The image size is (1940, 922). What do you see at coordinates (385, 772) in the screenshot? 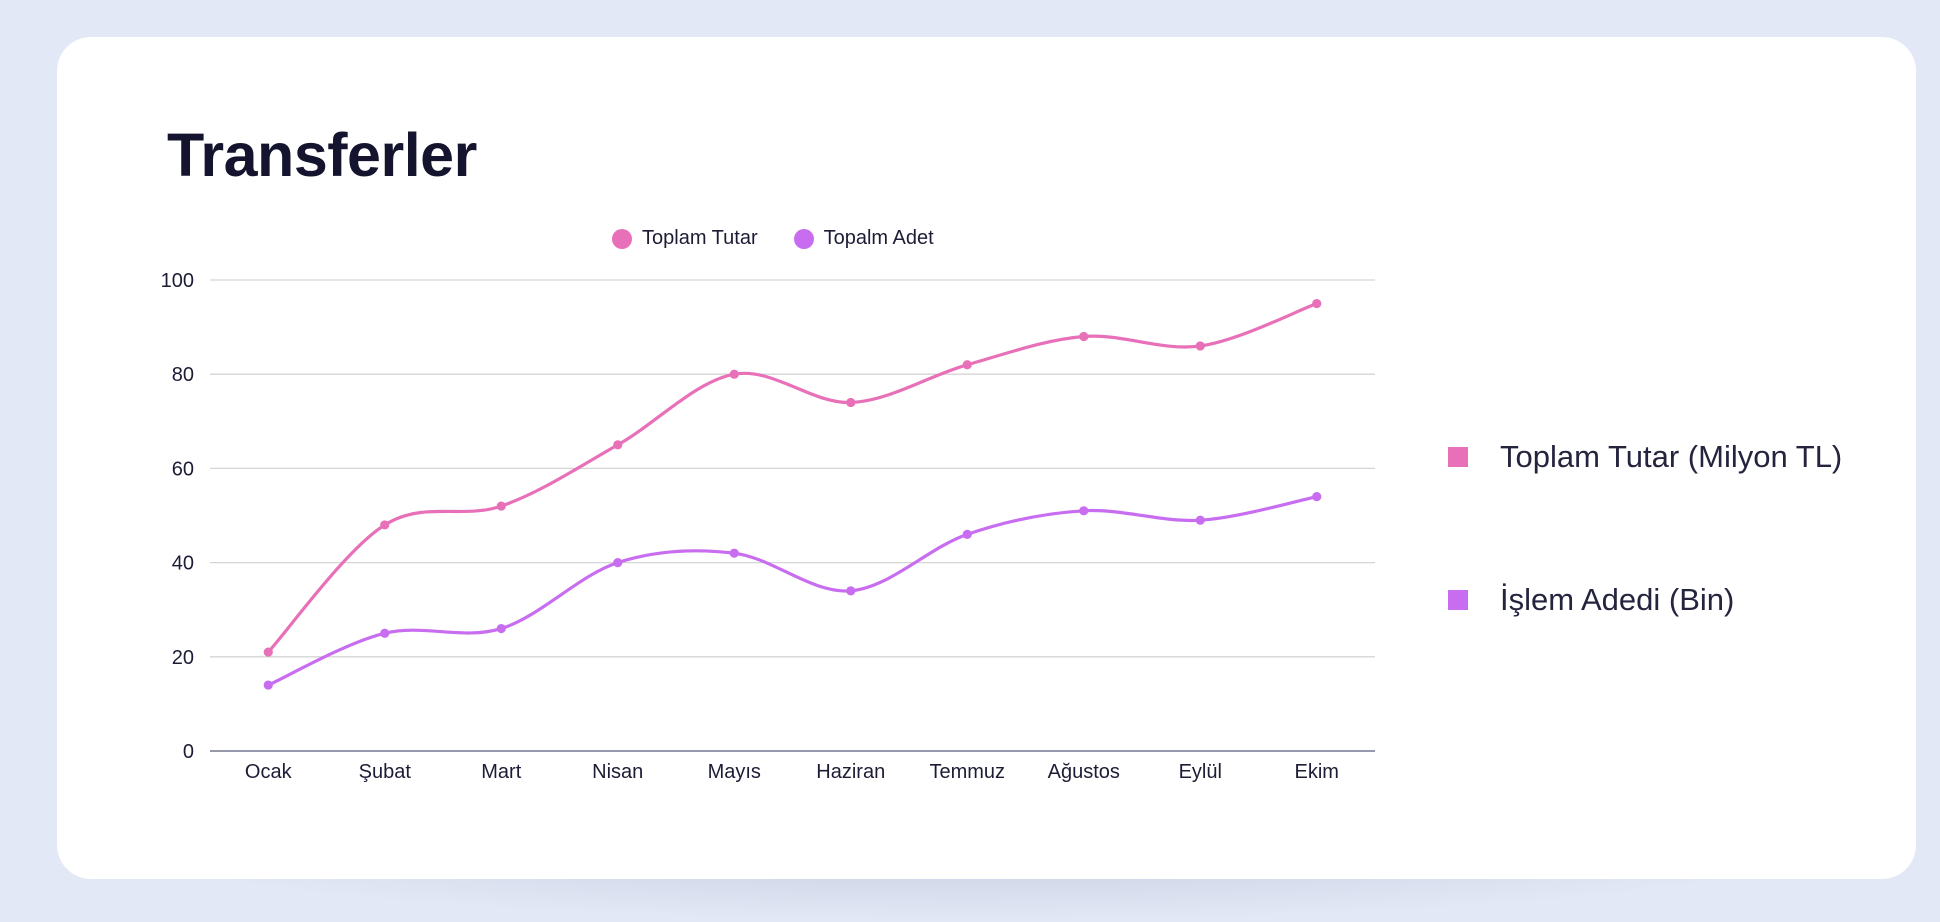
I see `x-tick-label: Şubat` at bounding box center [385, 772].